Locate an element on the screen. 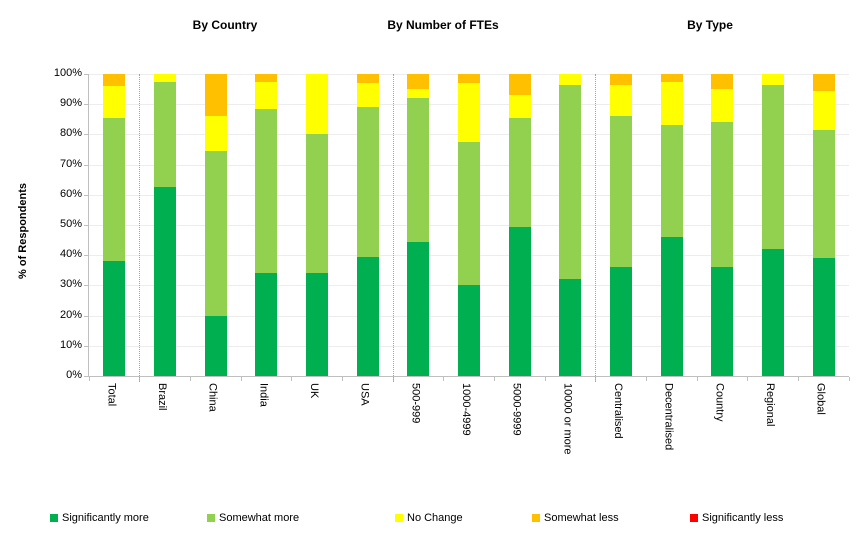 This screenshot has width=860, height=554. legend-label: Somewhat more is located at coordinates (259, 518).